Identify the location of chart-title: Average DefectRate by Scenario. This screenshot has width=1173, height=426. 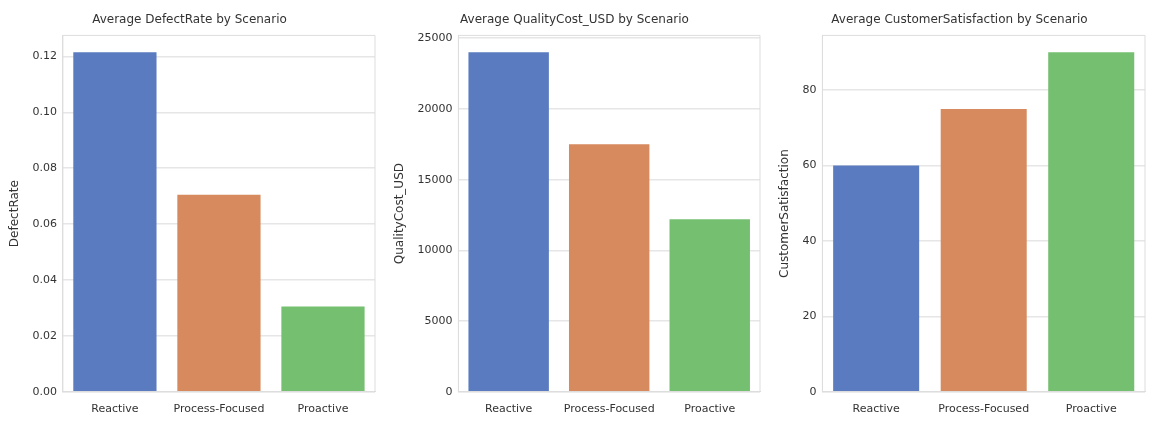
(189, 19).